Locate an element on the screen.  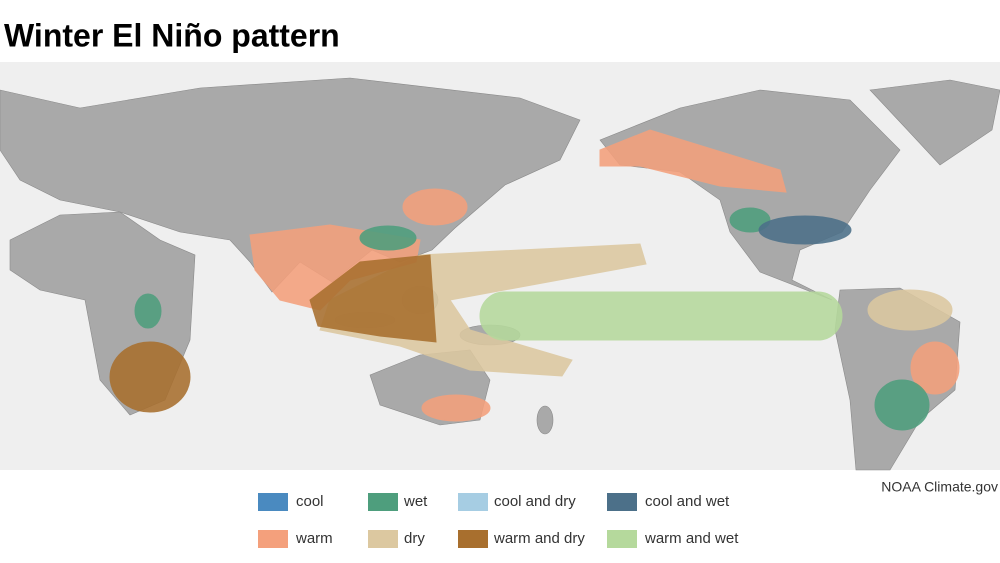
credit: NOAA Climate.gov is located at coordinates (939, 487).